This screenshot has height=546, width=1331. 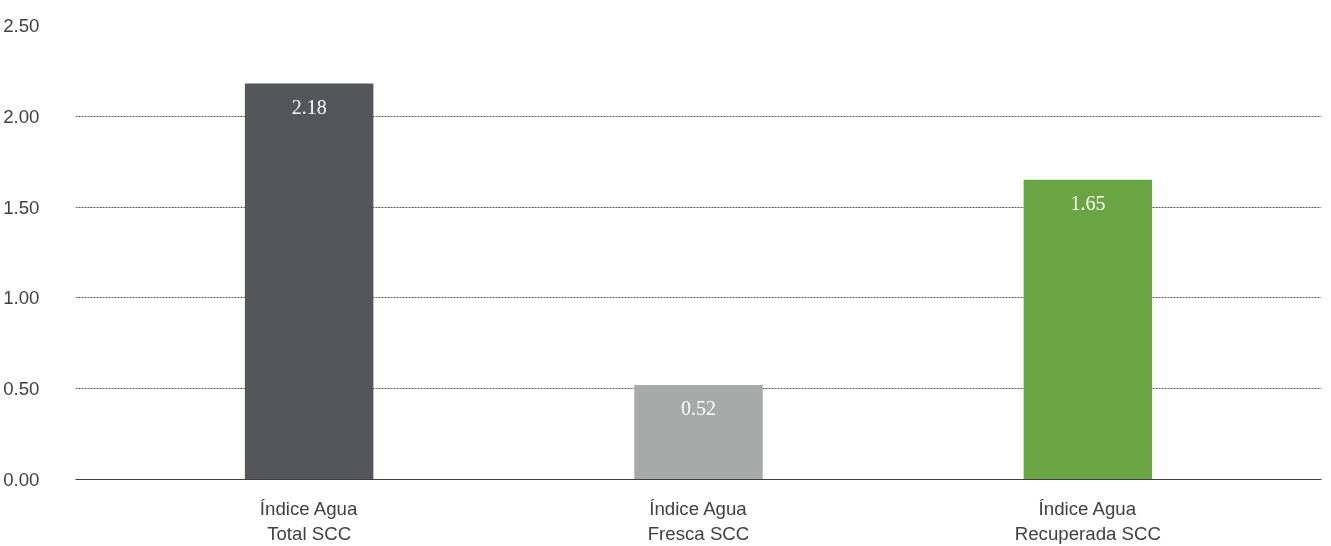 What do you see at coordinates (21, 25) in the screenshot?
I see `y-tick-label: 2.50` at bounding box center [21, 25].